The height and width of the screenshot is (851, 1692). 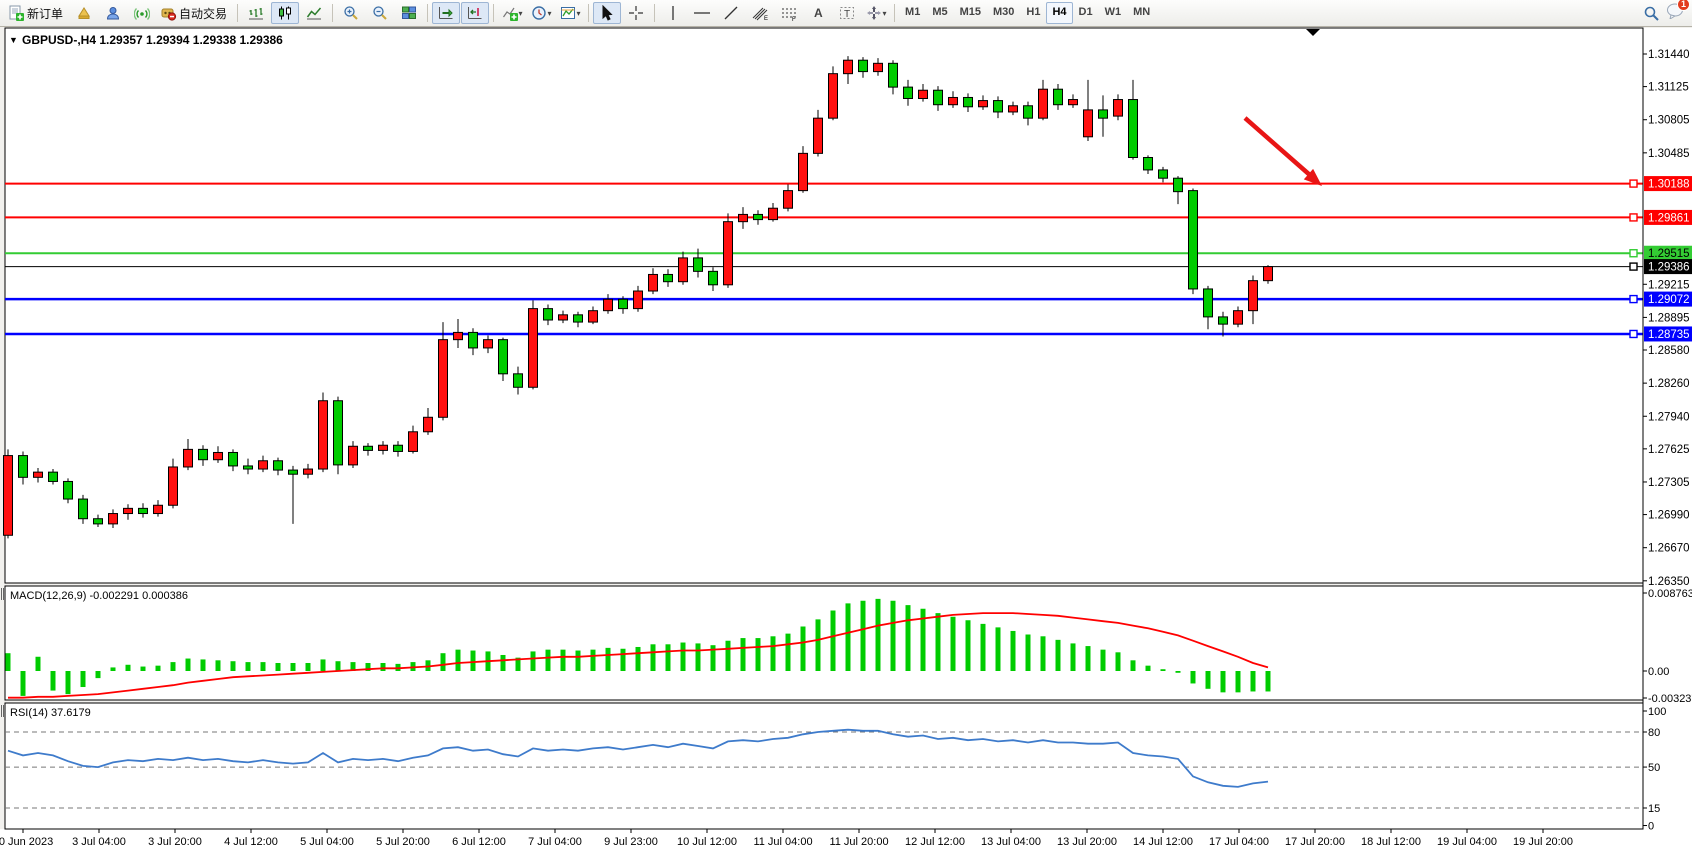 What do you see at coordinates (824, 643) in the screenshot?
I see `chart-panel` at bounding box center [824, 643].